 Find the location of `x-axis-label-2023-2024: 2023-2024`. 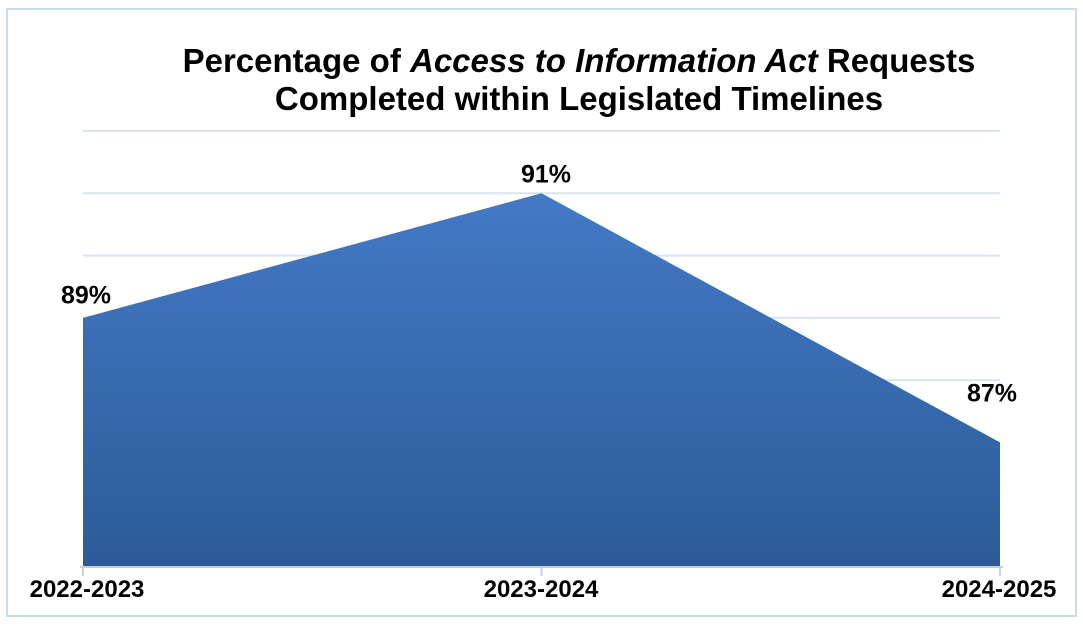

x-axis-label-2023-2024: 2023-2024 is located at coordinates (541, 589).